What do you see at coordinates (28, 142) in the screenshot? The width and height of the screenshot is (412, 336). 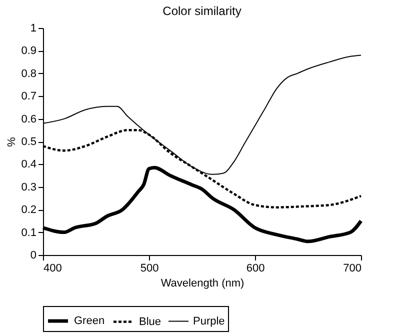 I see `y-tick-label: 0.5` at bounding box center [28, 142].